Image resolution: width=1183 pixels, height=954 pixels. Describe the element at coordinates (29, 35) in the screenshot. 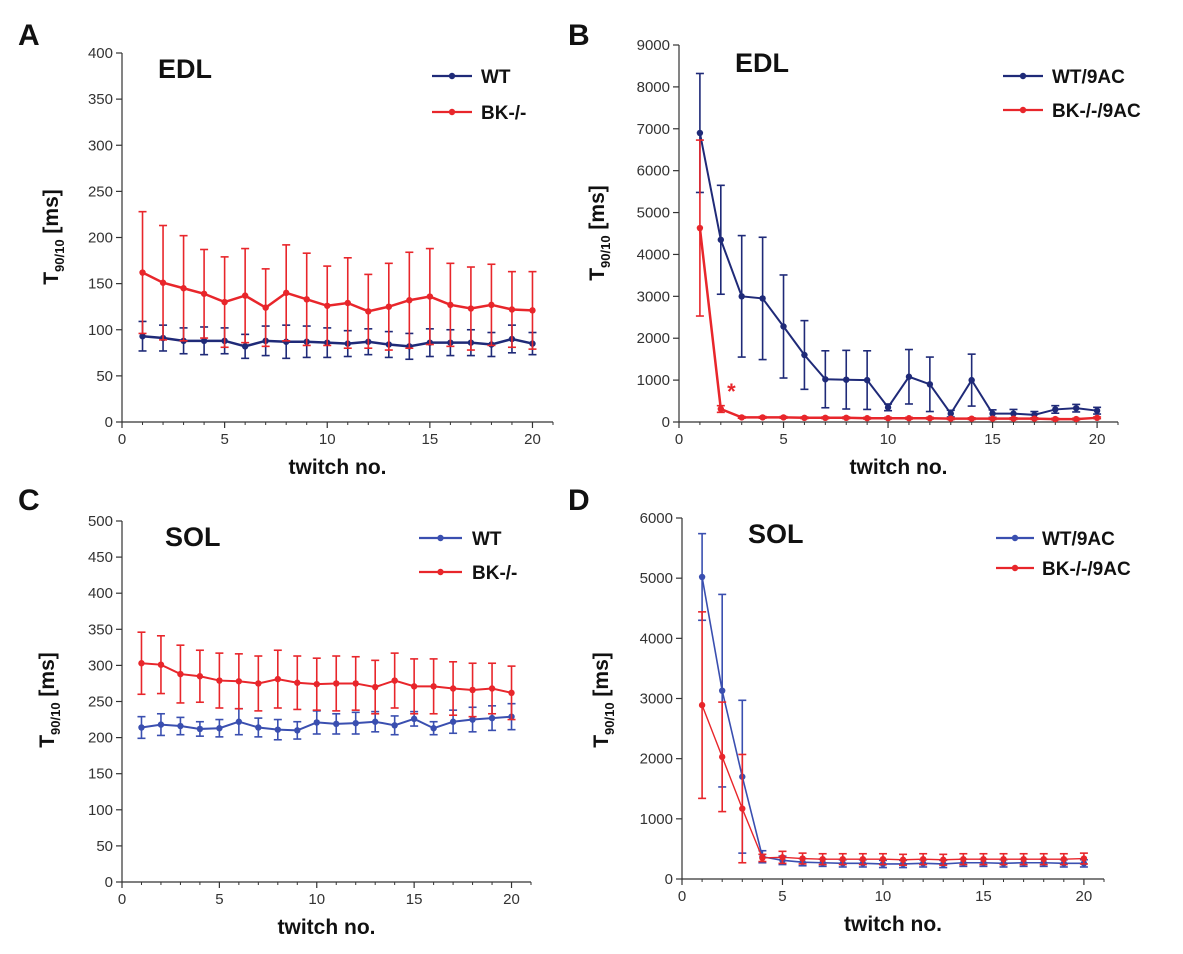

I see `panel-letter: A` at that location.